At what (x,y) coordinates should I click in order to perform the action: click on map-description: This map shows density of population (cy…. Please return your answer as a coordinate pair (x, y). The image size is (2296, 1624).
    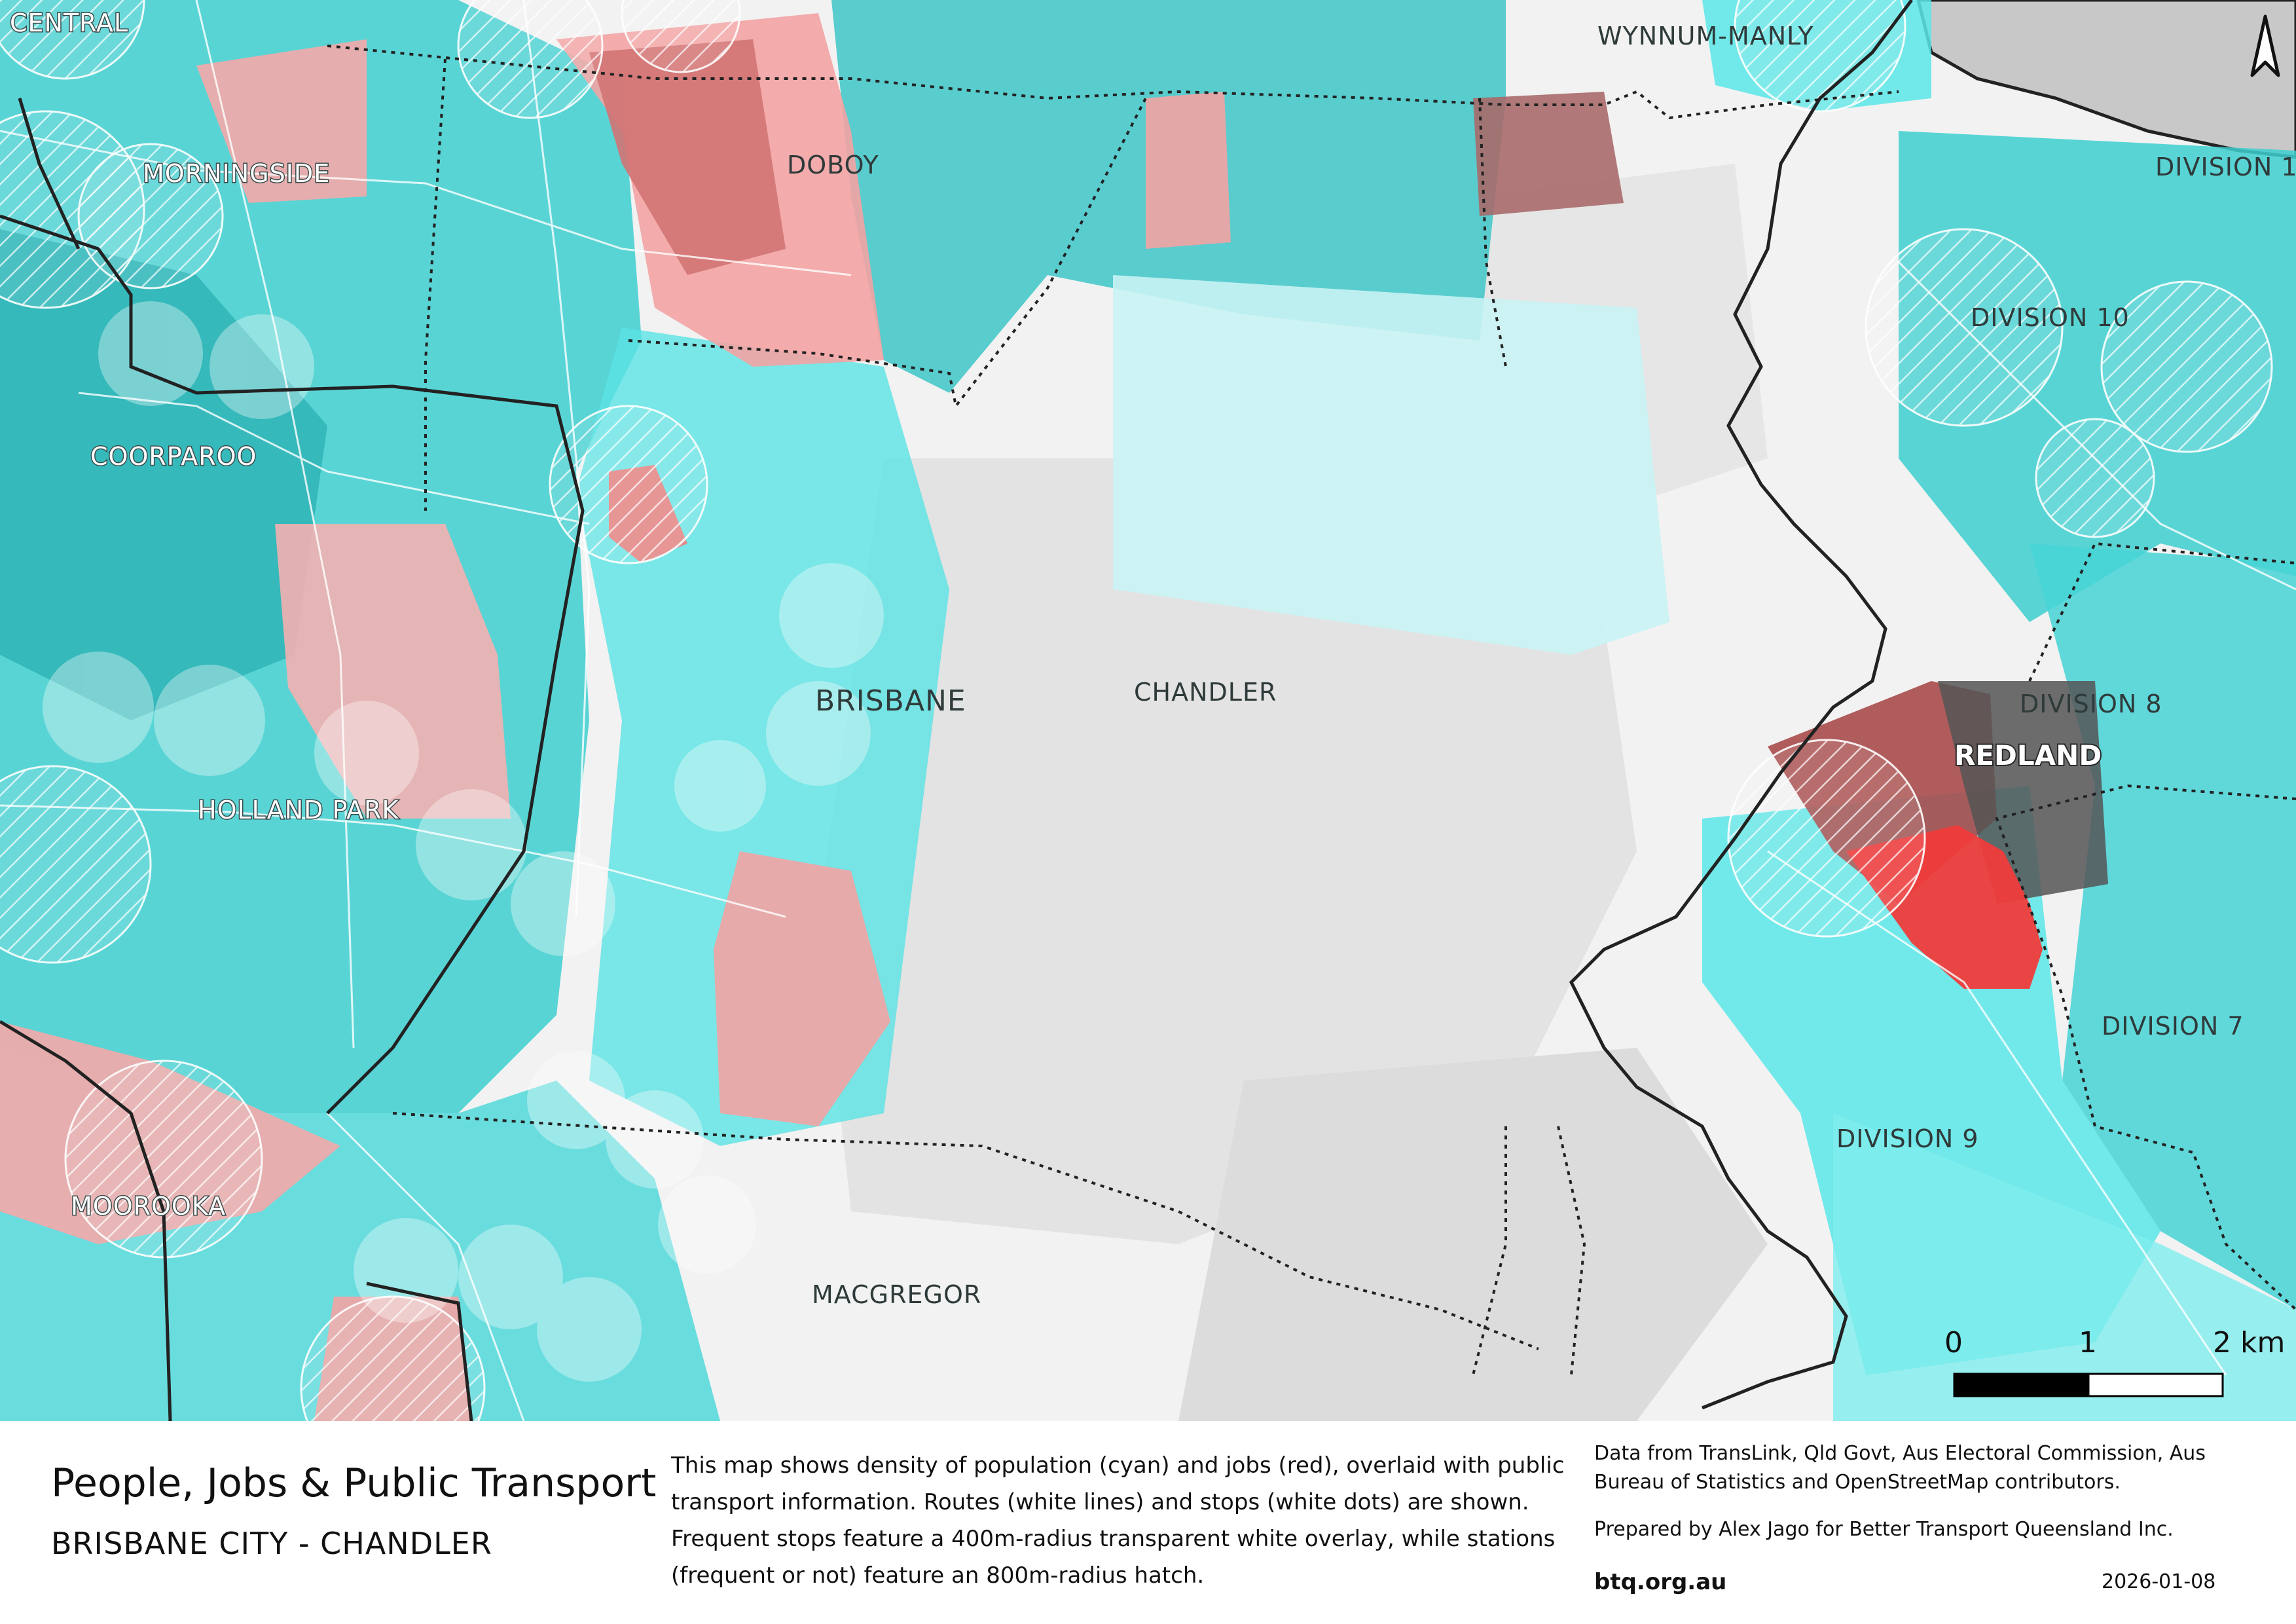
    Looking at the image, I should click on (1118, 1520).